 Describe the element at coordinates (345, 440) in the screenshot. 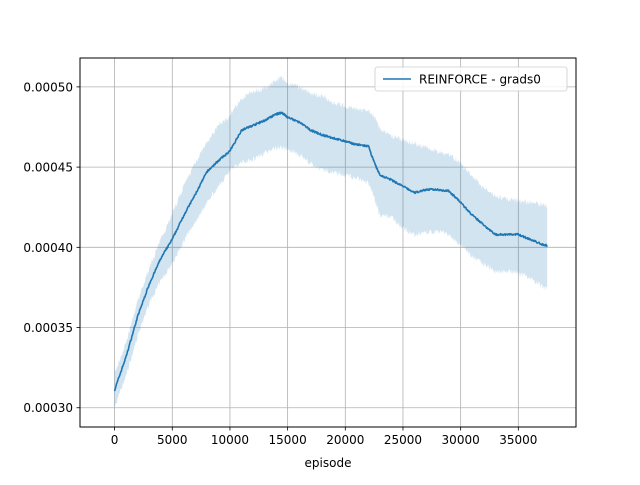

I see `x-tick-label: 20000` at that location.